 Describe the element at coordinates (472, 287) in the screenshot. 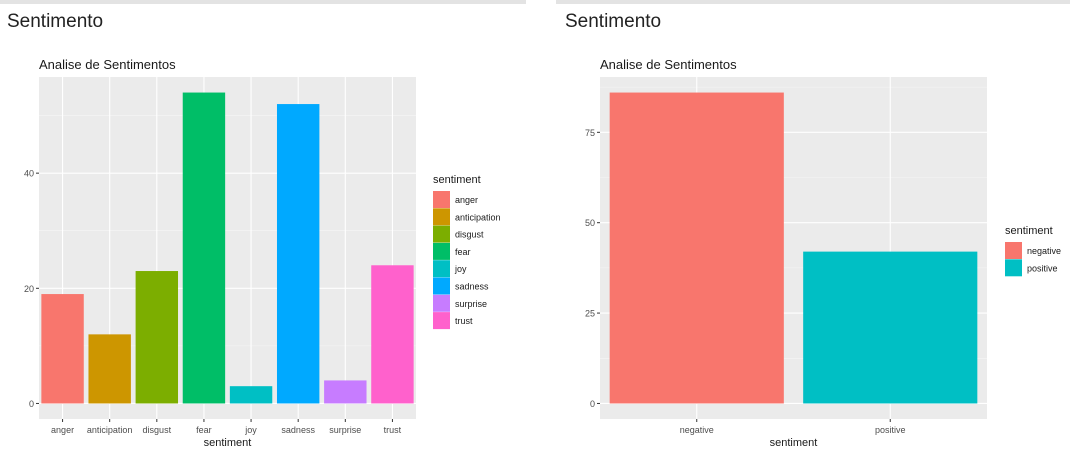

I see `legend-label: sadness` at that location.